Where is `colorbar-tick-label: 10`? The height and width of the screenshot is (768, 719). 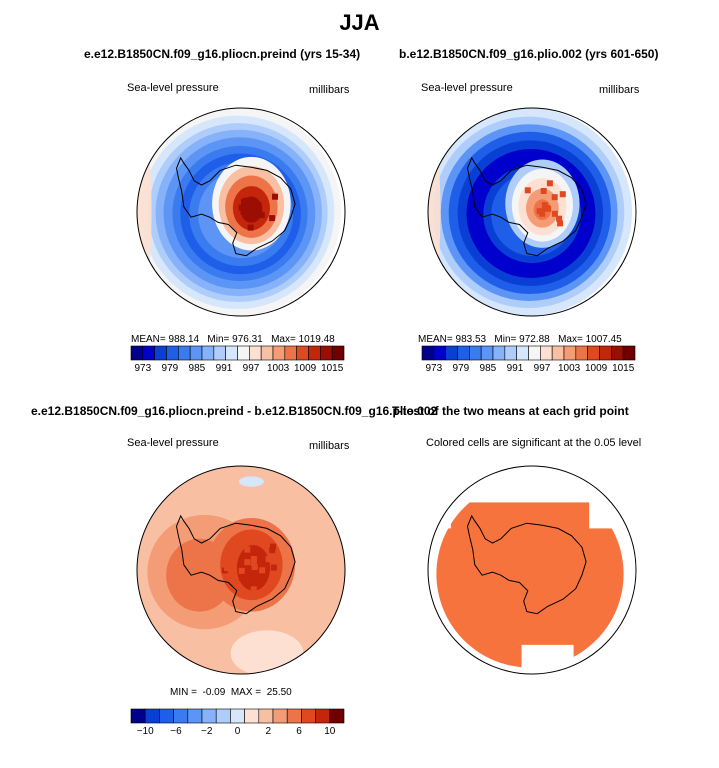
colorbar-tick-label: 10 is located at coordinates (330, 731).